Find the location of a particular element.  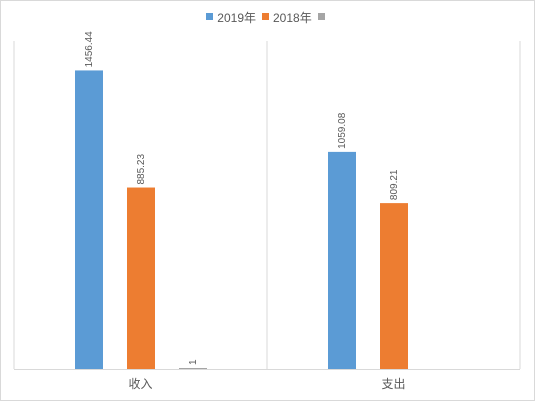

category-label: 收入 is located at coordinates (140, 384).